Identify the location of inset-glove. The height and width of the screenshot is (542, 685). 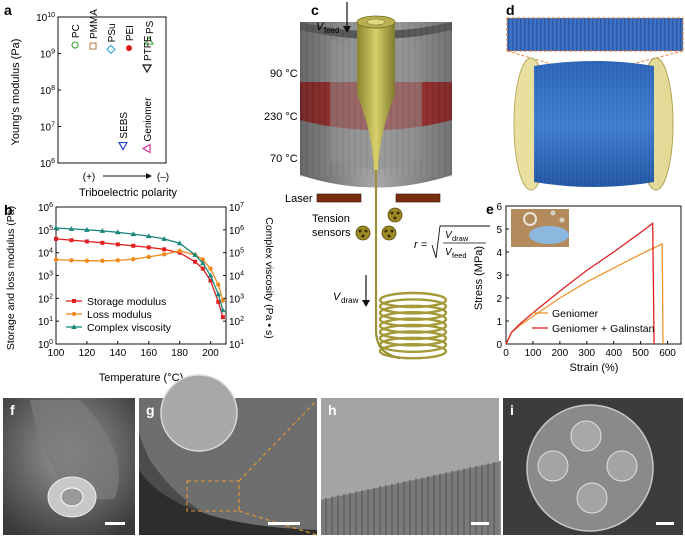
(549, 235).